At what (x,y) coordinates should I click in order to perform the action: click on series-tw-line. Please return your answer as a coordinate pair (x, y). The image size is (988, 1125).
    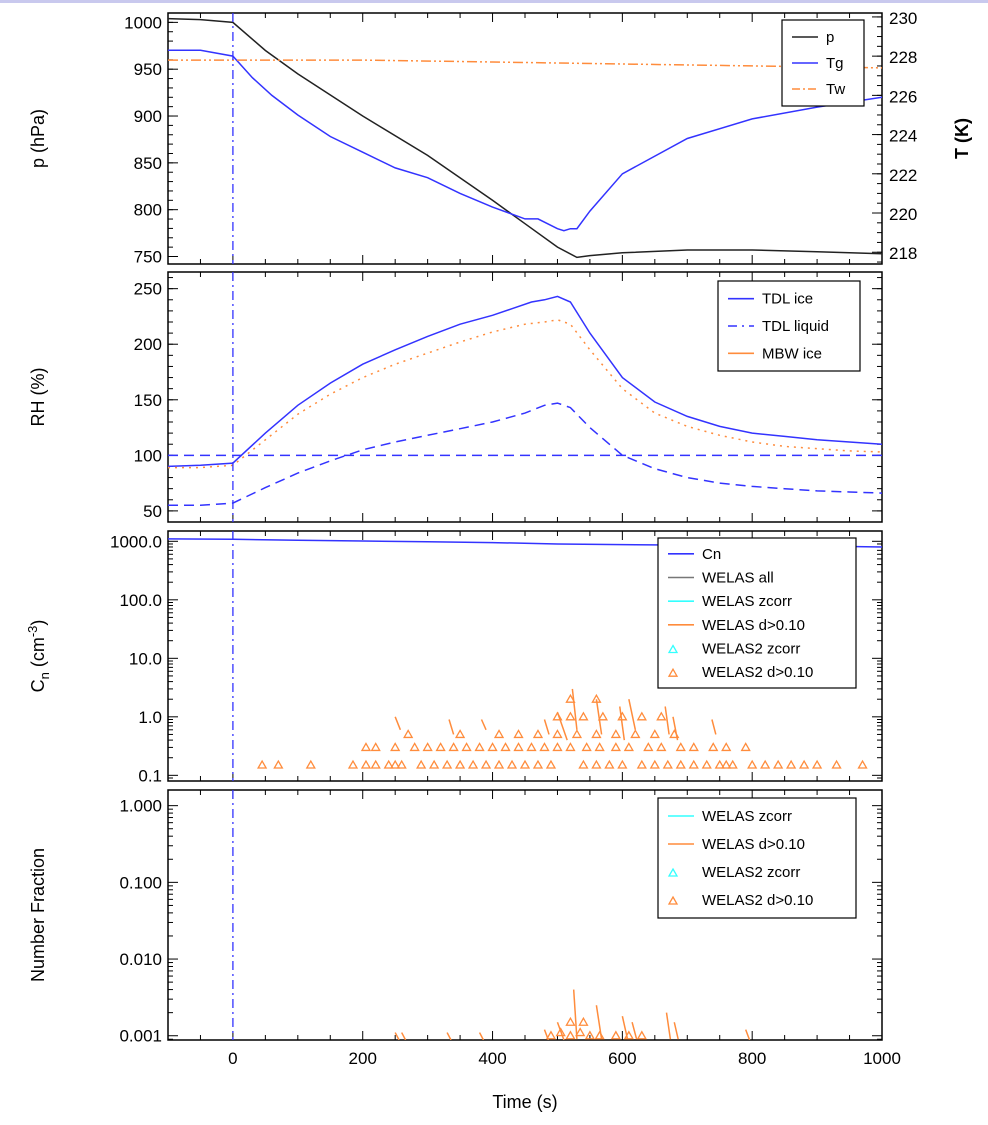
    Looking at the image, I should click on (525, 64).